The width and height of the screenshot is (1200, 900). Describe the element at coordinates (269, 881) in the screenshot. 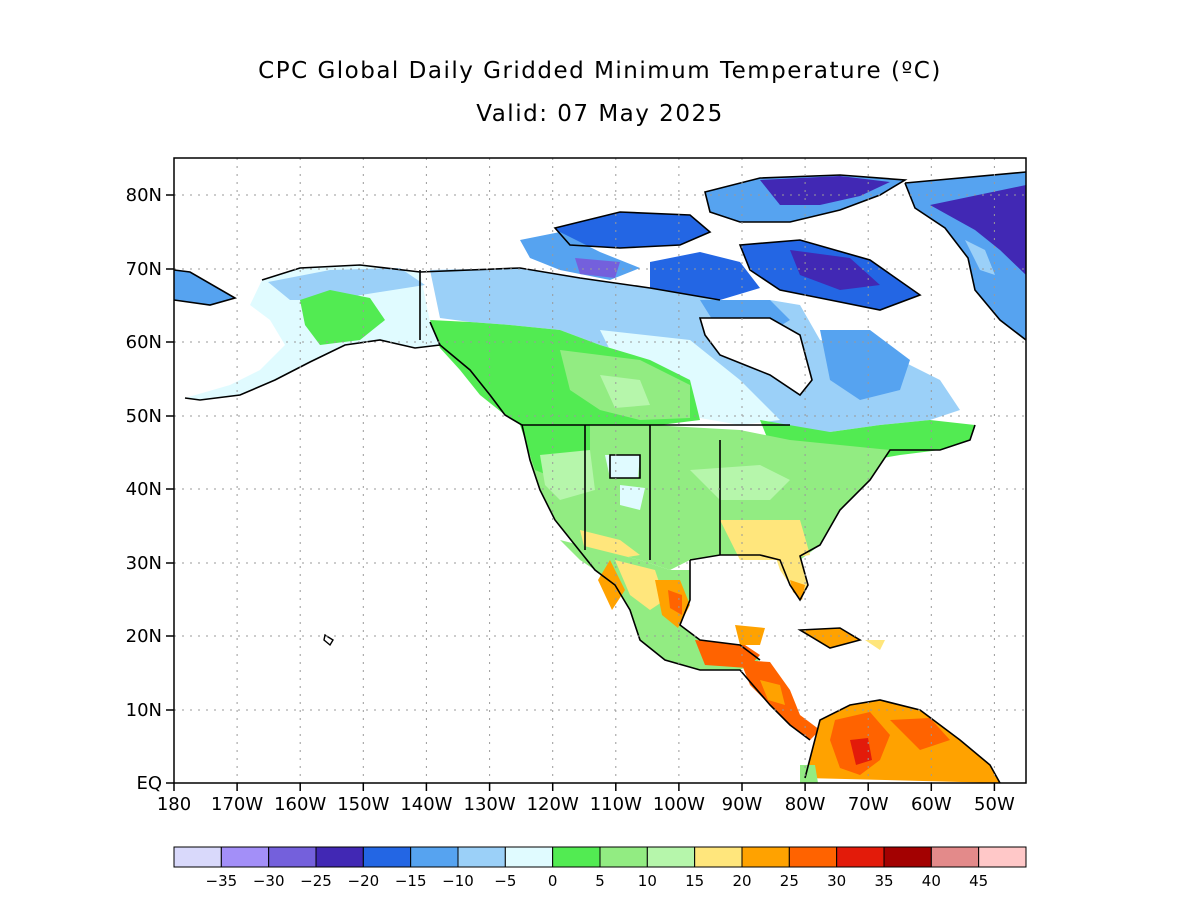

I see `colorbar-label: −30` at that location.